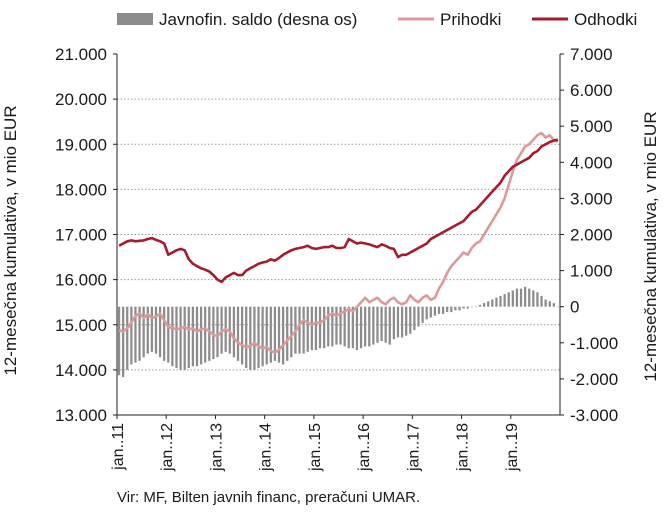 This screenshot has height=525, width=668. What do you see at coordinates (81, 54) in the screenshot?
I see `y-tick-label-left: 21.000` at bounding box center [81, 54].